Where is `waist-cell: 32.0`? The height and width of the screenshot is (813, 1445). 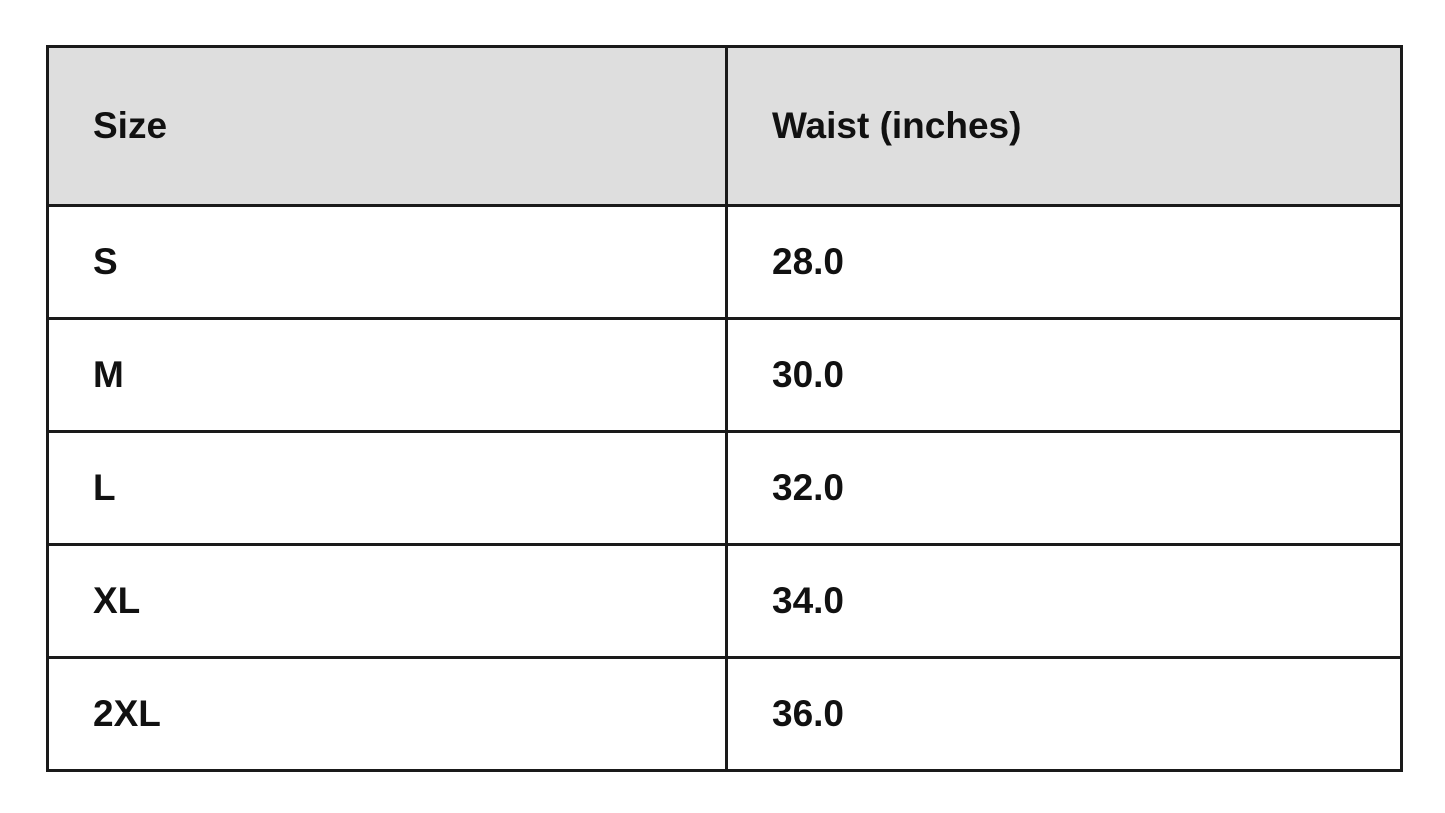 waist-cell: 32.0 is located at coordinates (1064, 488).